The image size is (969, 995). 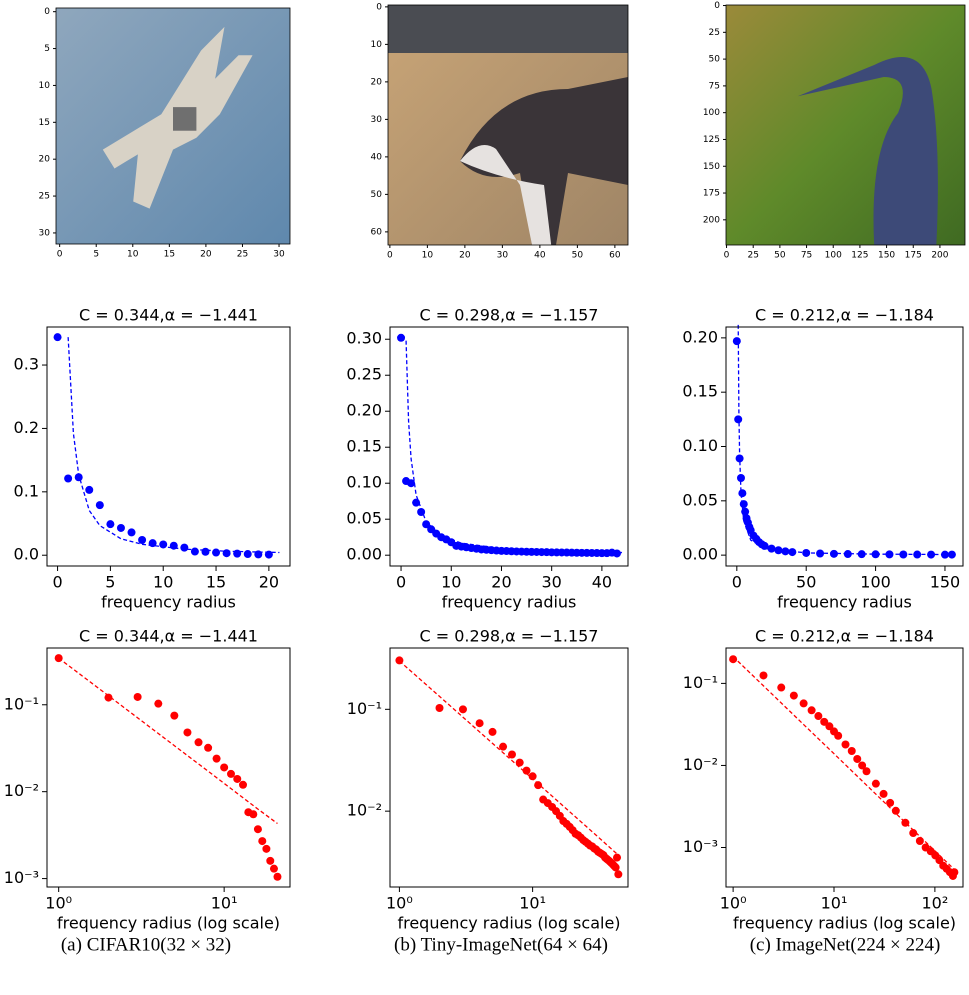 I want to click on x-tick-label: 10⁰, so click(x=58, y=903).